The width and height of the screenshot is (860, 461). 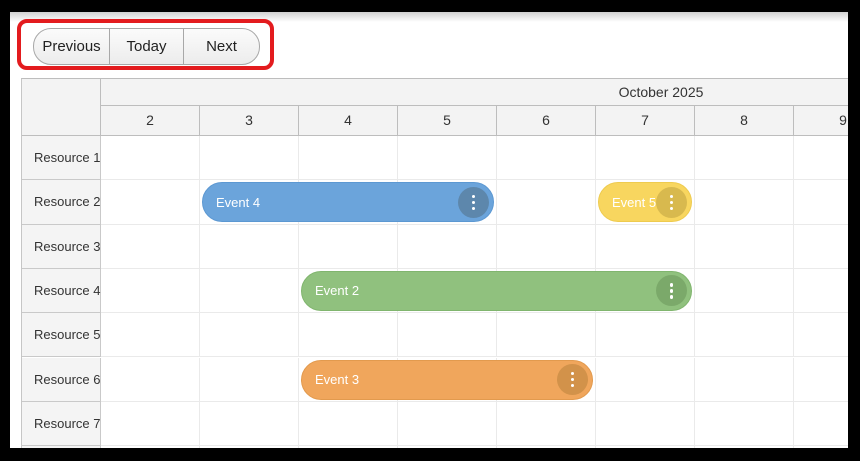 What do you see at coordinates (546, 121) in the screenshot?
I see `day-header-6: 6` at bounding box center [546, 121].